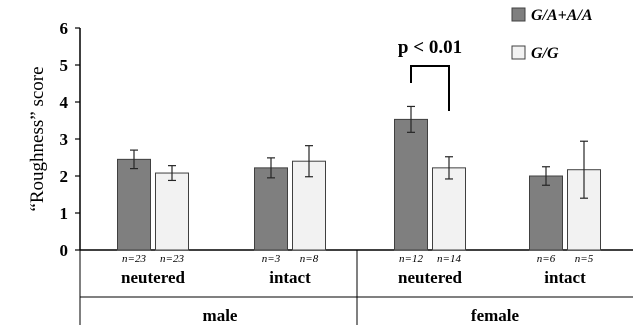  I want to click on y-tick-label: 6, so click(64, 28).